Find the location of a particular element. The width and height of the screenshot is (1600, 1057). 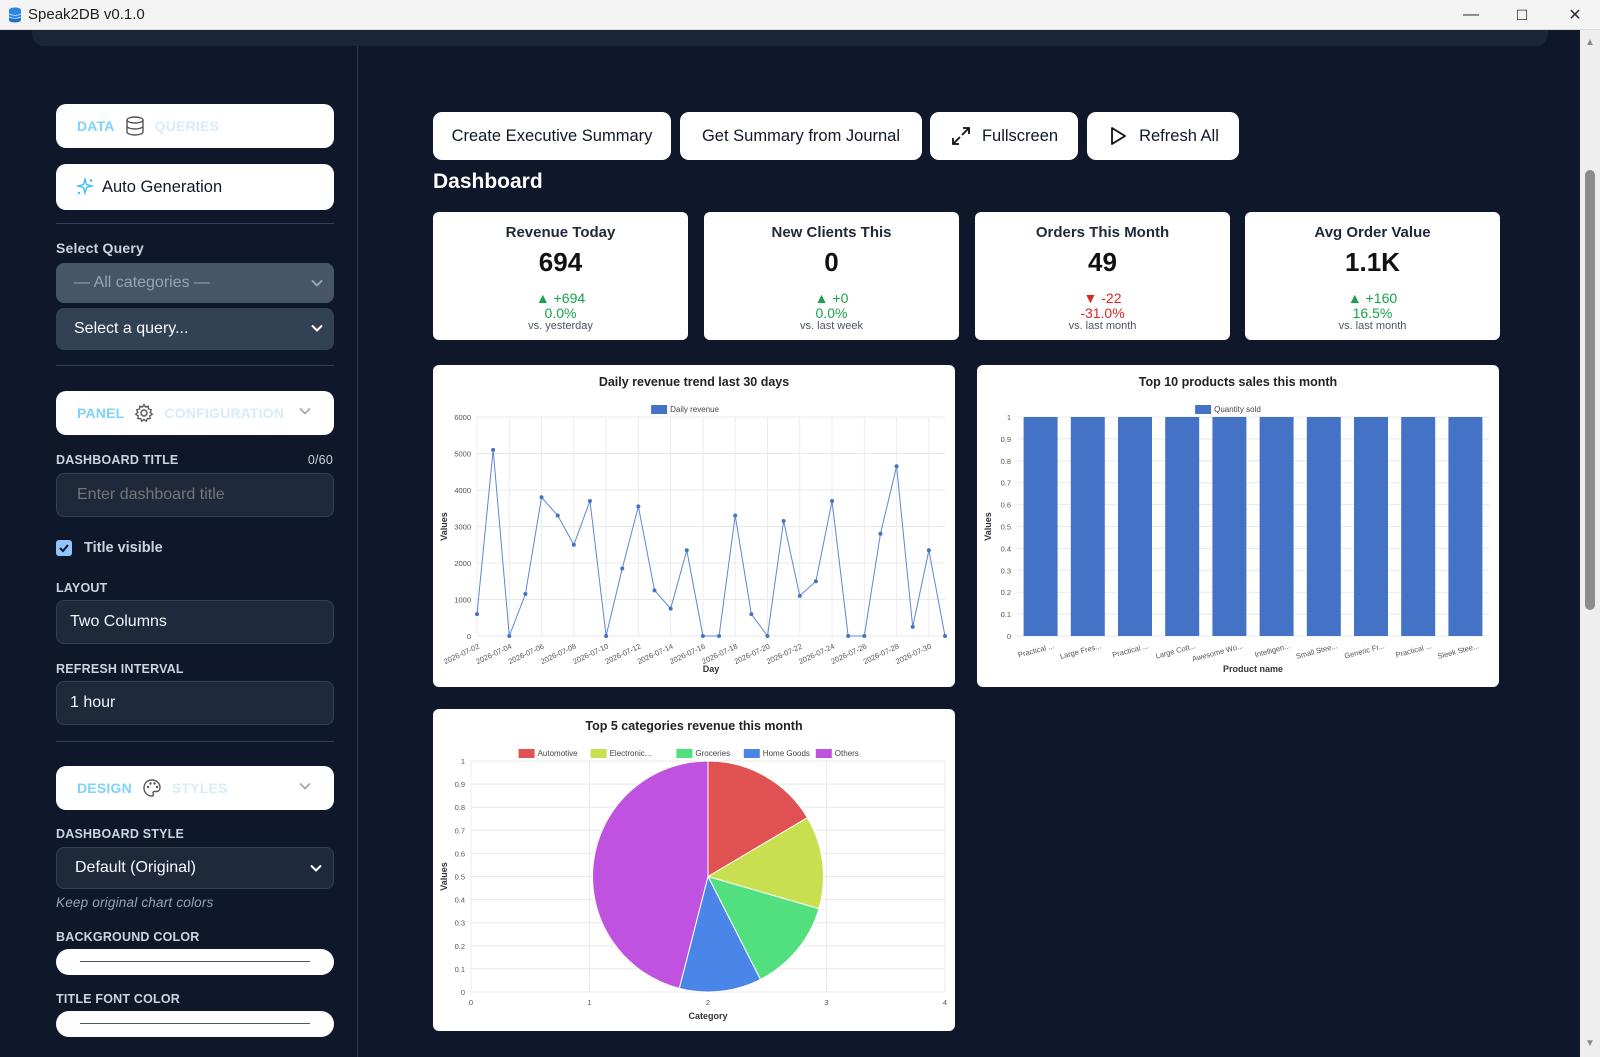

title-visible-checkbox-row: Title visible is located at coordinates (109, 548).